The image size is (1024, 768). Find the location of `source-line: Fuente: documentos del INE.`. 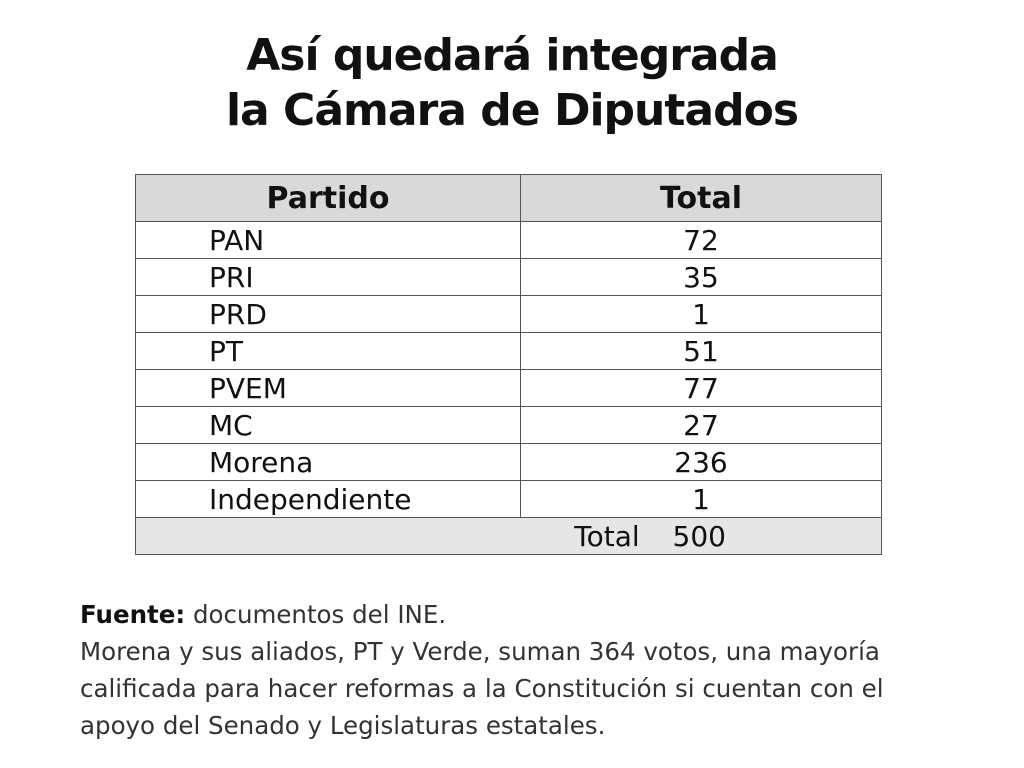

source-line: Fuente: documentos del INE. is located at coordinates (530, 614).